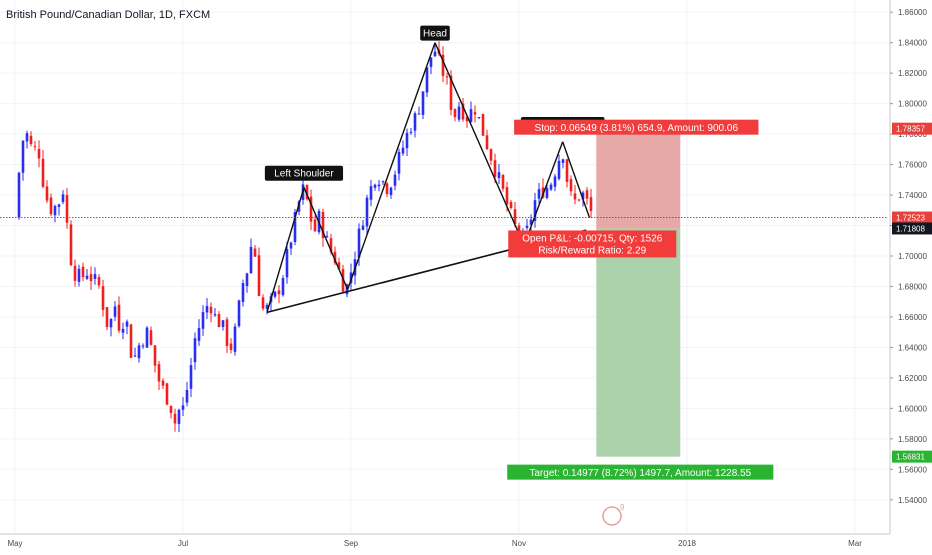  I want to click on time-axis: MayJulSepNov2018MarMayJulSepNov2019, so click(466, 540).